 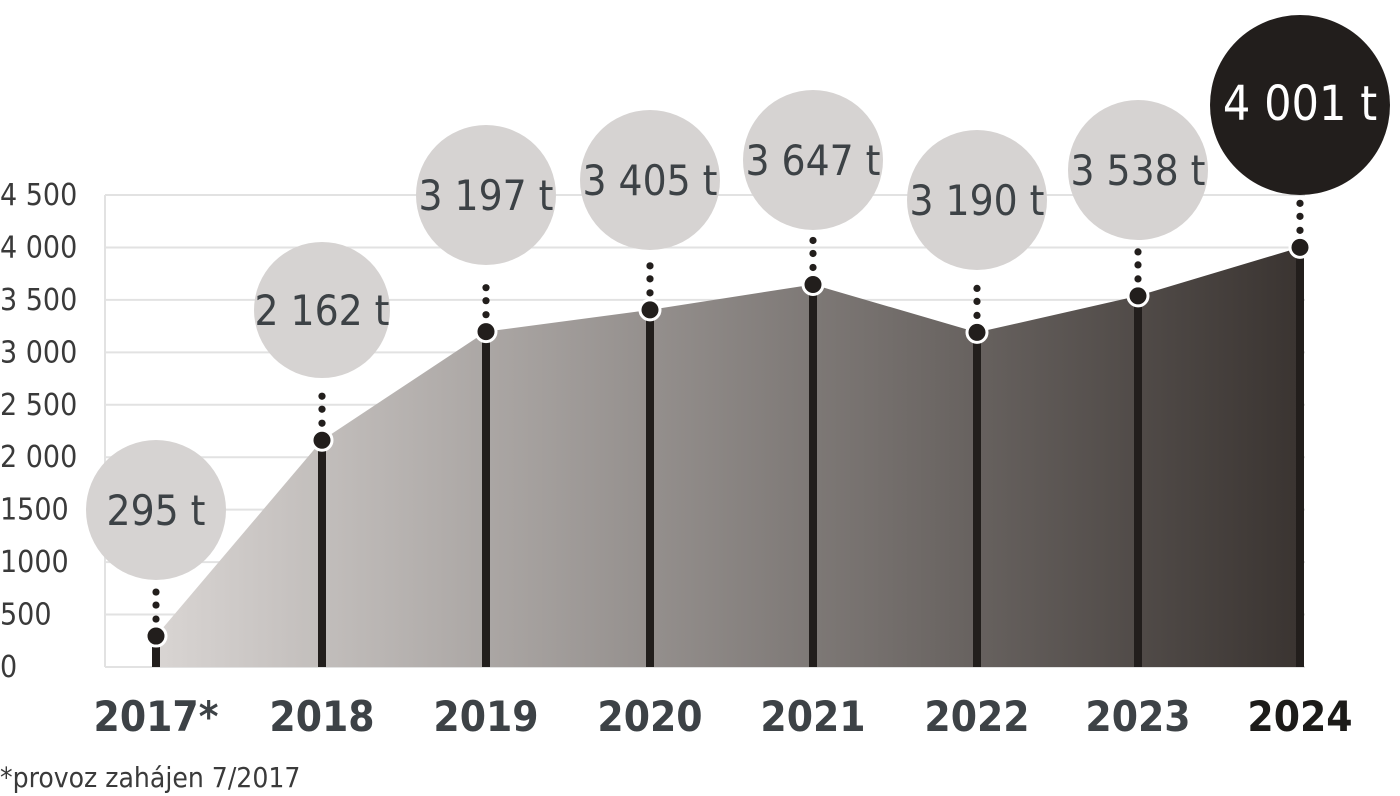 I want to click on y-tick-label: 4 000, so click(x=38, y=247).